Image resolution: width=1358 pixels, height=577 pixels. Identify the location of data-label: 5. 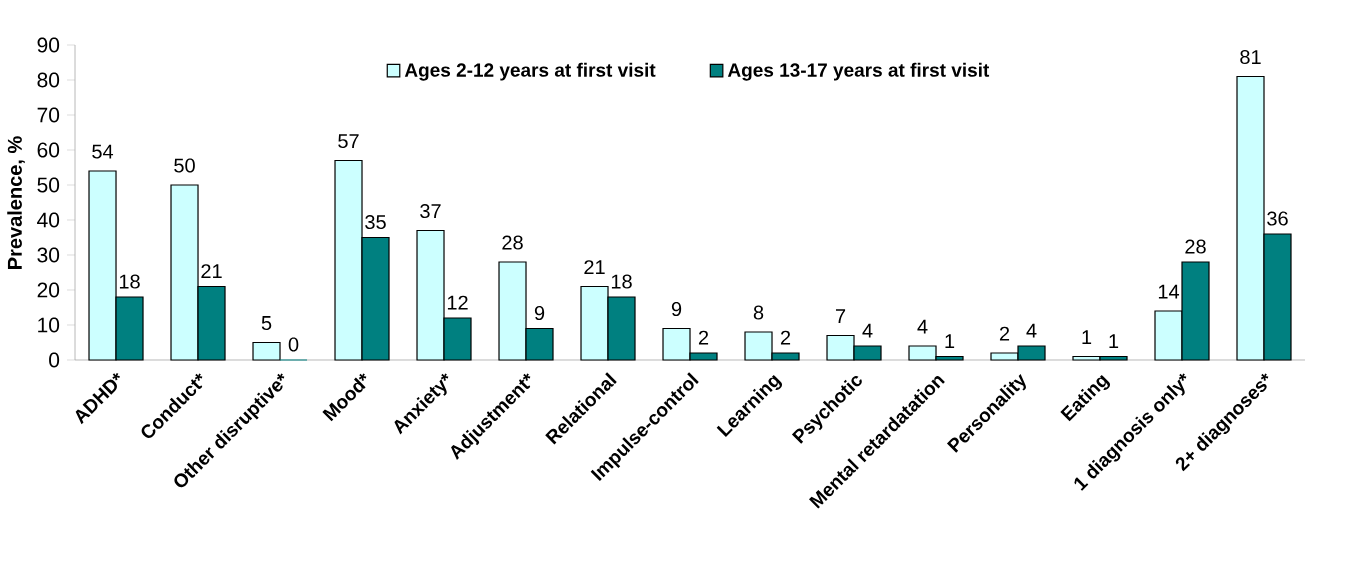
(266, 323).